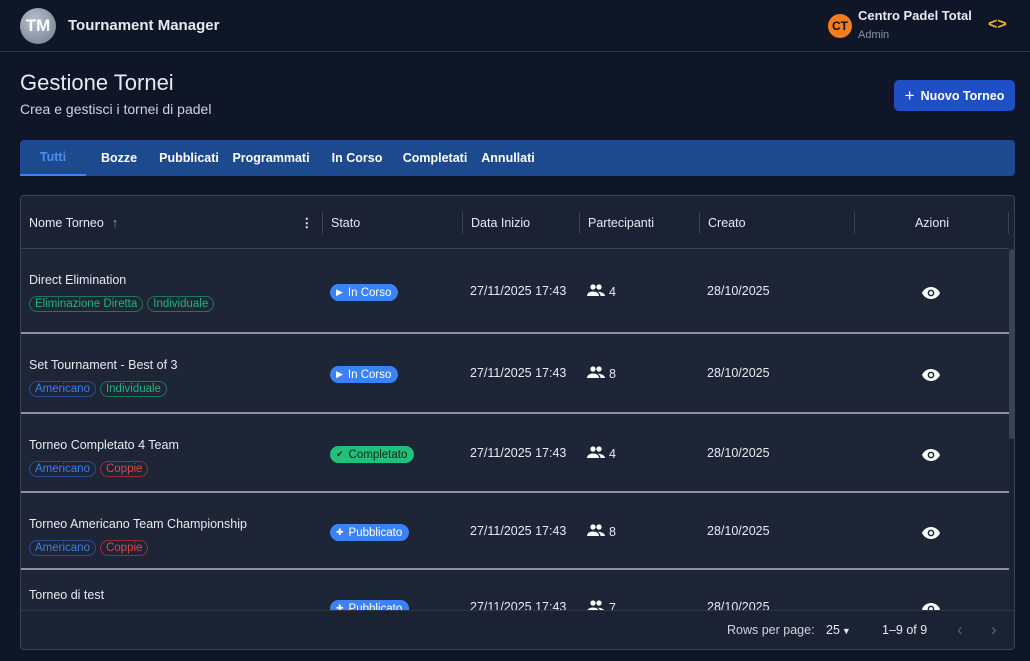 The width and height of the screenshot is (1030, 661). I want to click on tag-list: Americano Individuale, so click(98, 389).